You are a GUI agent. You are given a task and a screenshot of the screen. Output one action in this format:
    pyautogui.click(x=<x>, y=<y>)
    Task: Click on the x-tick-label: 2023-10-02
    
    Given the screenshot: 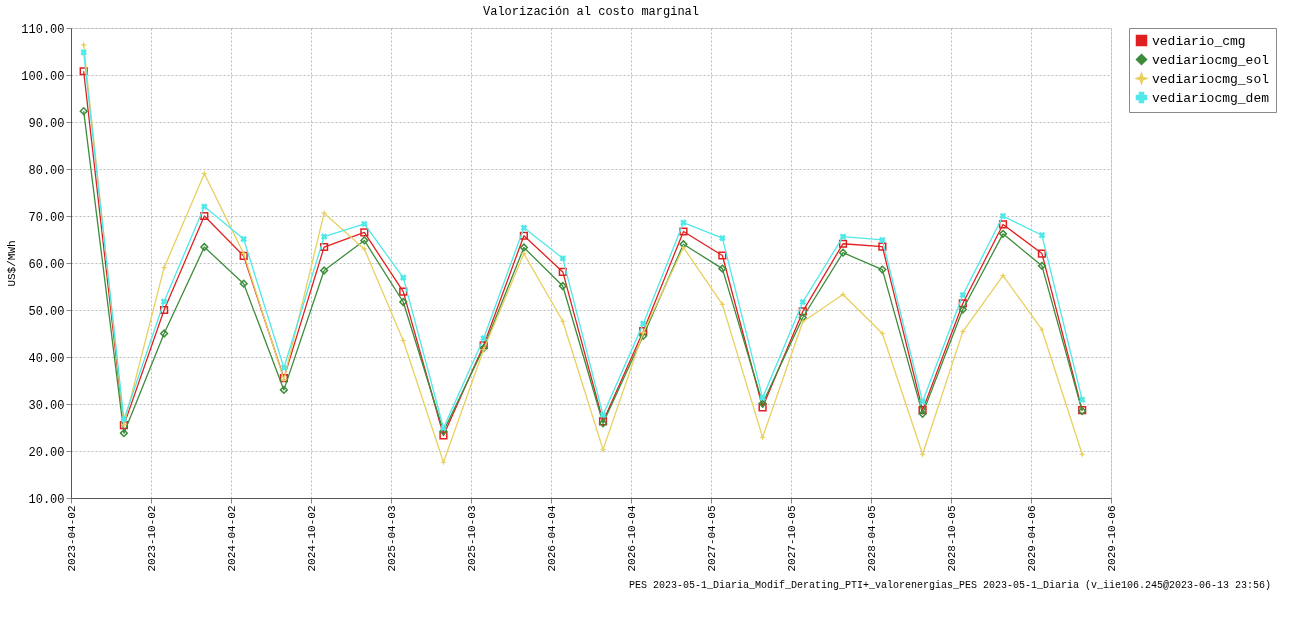 What is the action you would take?
    pyautogui.click(x=151, y=538)
    